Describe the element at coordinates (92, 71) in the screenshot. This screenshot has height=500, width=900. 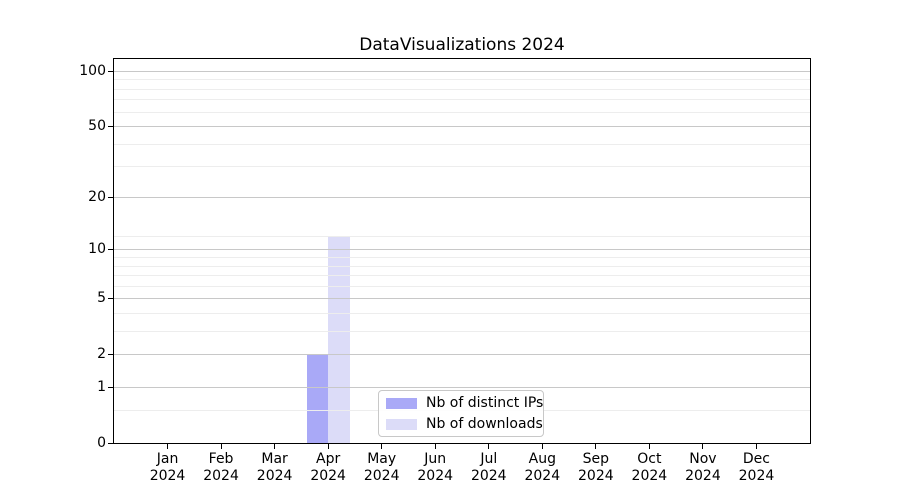
I see `y-tick-label: 100` at that location.